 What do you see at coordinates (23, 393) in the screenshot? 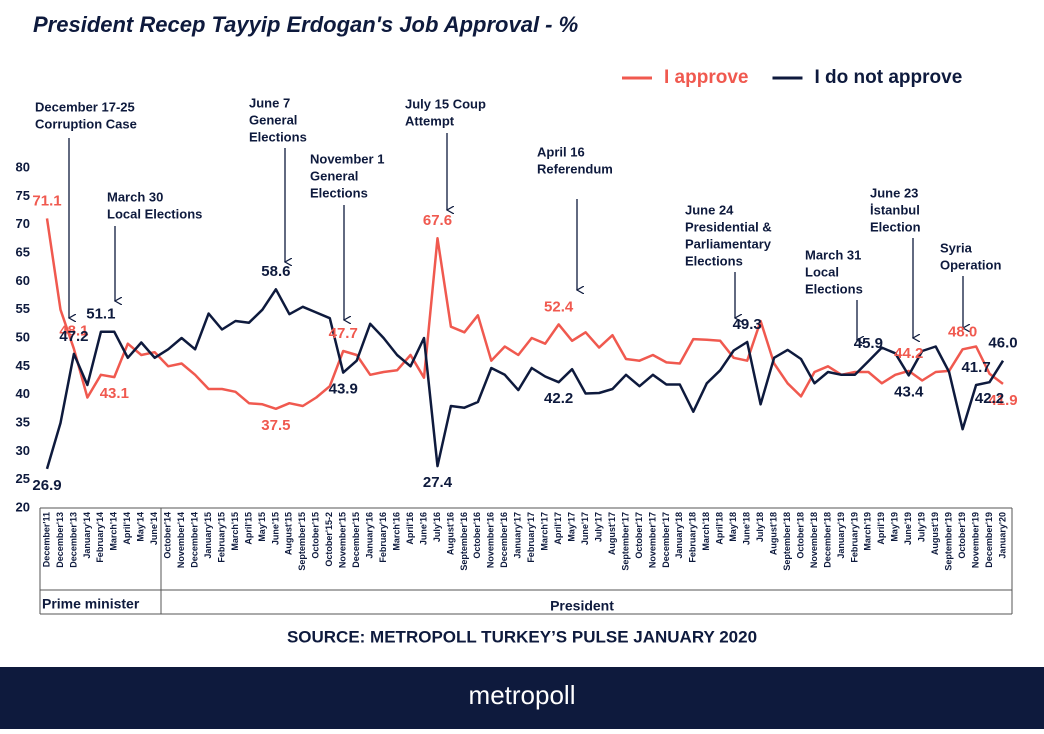
I see `y-tick-label: 40` at bounding box center [23, 393].